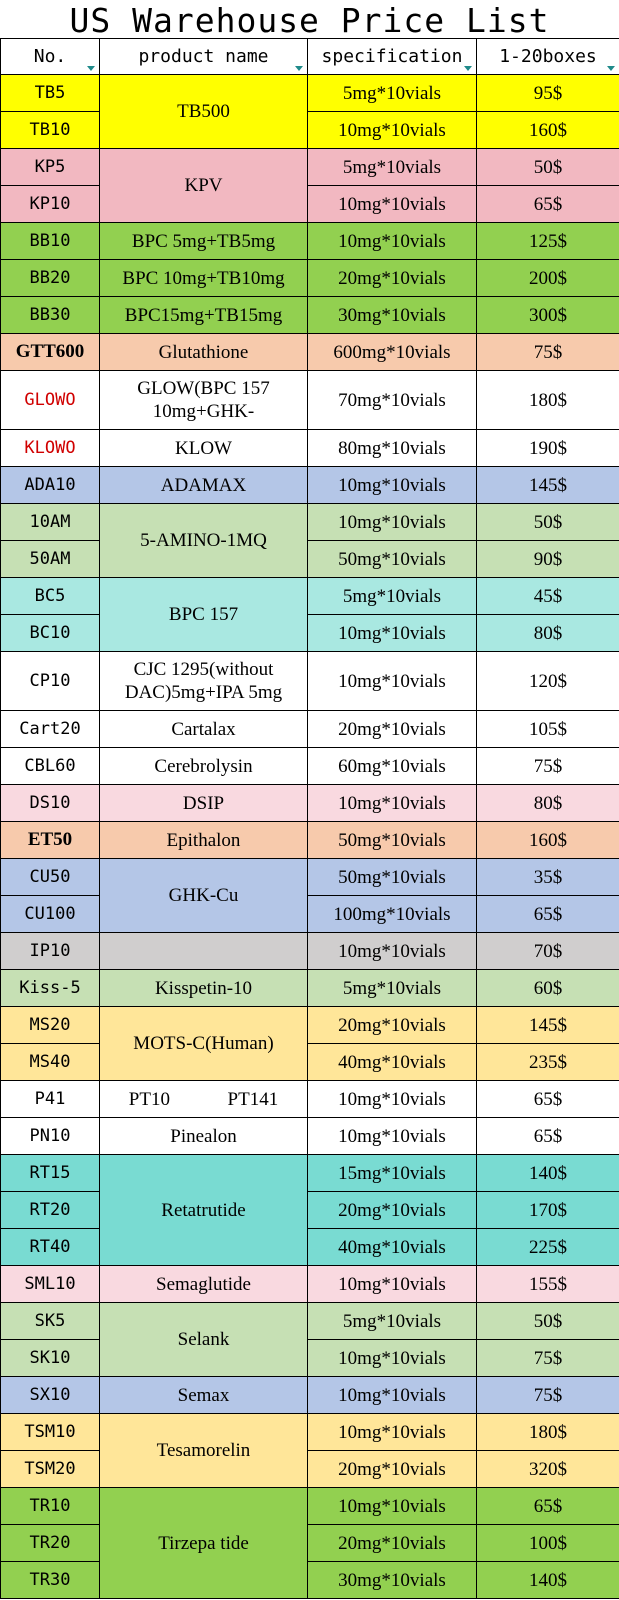 This screenshot has width=619, height=1600. What do you see at coordinates (50, 1469) in the screenshot?
I see `product-code-cell: TSM20` at bounding box center [50, 1469].